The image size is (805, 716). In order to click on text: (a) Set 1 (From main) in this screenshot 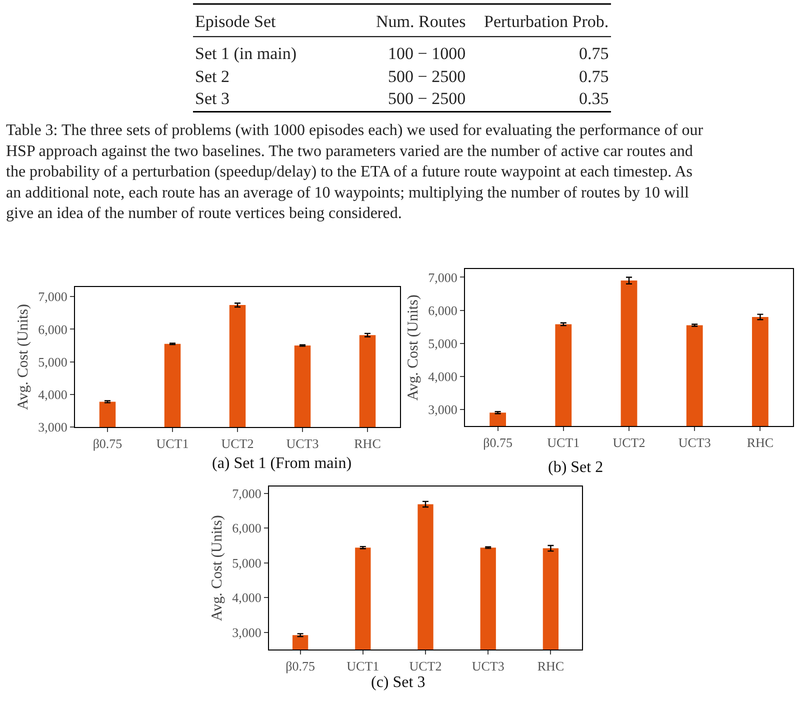, I will do `click(282, 463)`.